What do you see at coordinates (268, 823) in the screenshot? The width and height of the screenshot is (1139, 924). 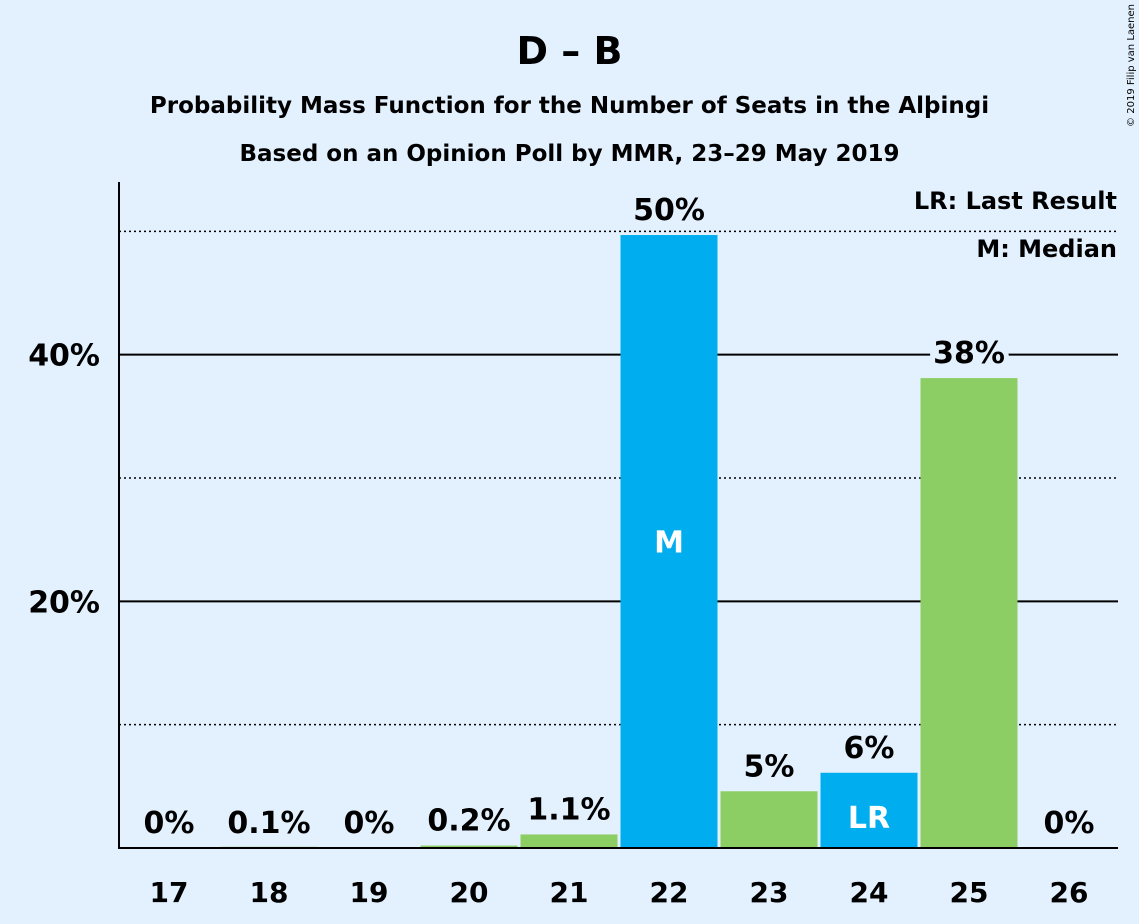 I see `value-label-18: 0.1%` at bounding box center [268, 823].